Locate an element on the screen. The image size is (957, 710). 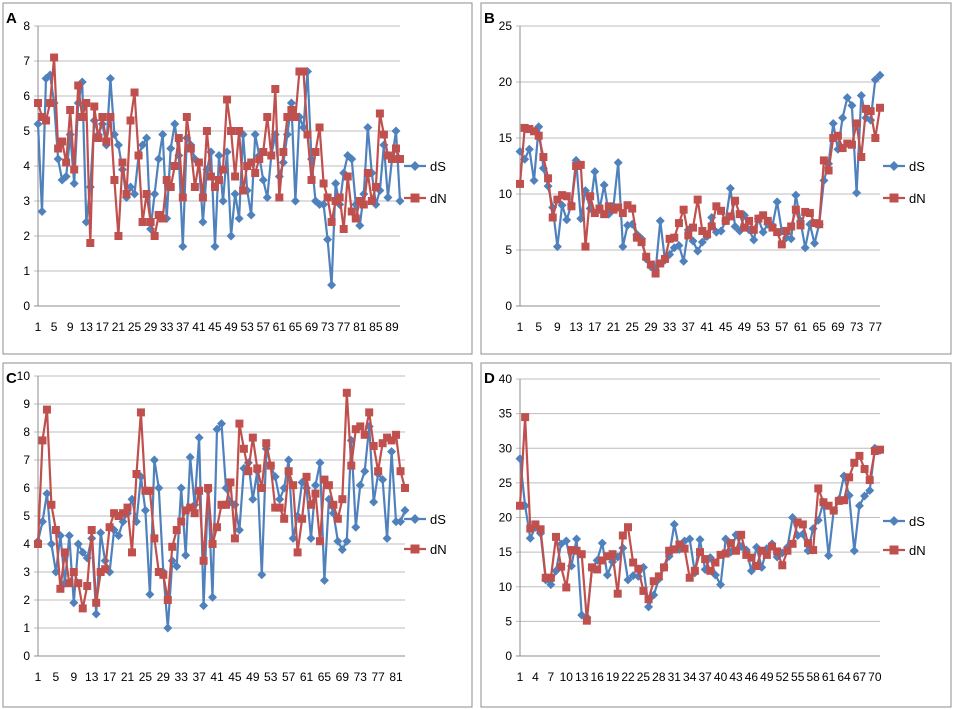
x-tick-label: 40 is located at coordinates (721, 677).